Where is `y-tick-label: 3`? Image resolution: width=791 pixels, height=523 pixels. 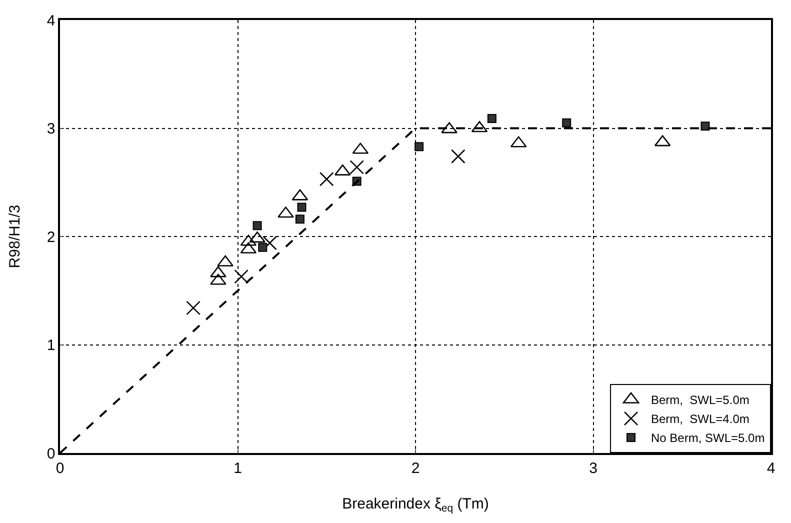
y-tick-label: 3 is located at coordinates (51, 129).